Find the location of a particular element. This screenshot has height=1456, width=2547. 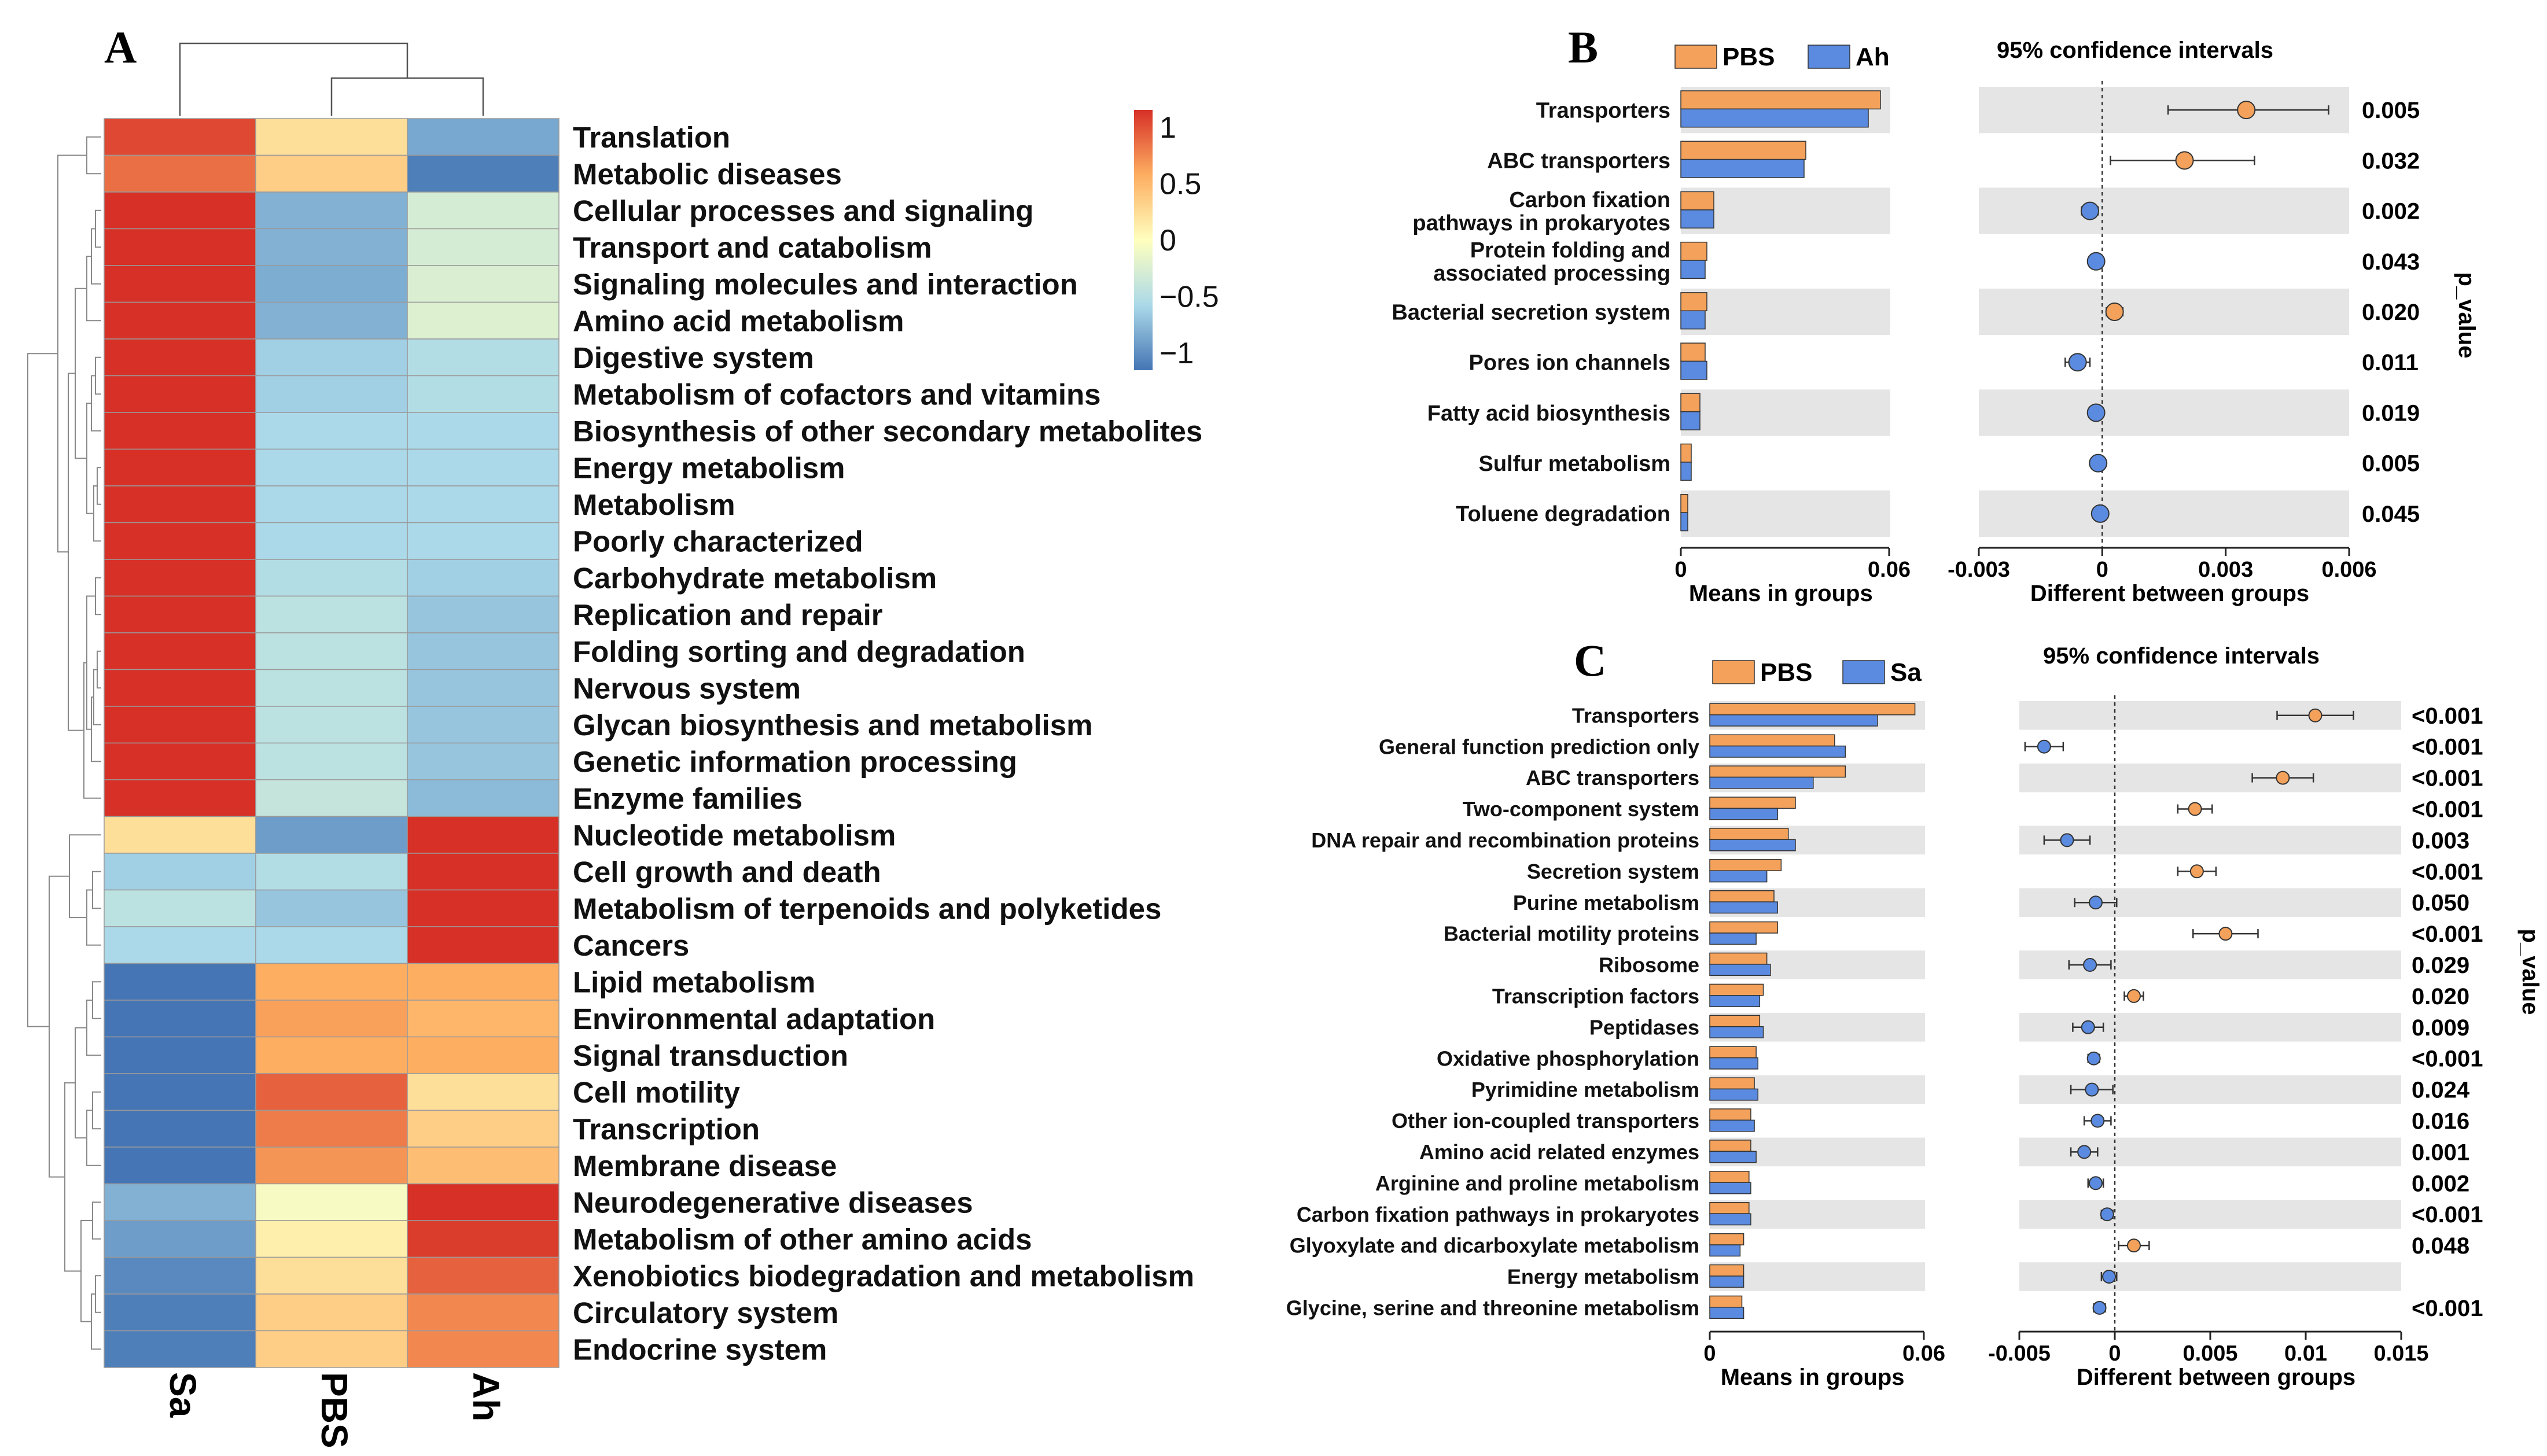

p-value-label: 0.020 is located at coordinates (2440, 996).